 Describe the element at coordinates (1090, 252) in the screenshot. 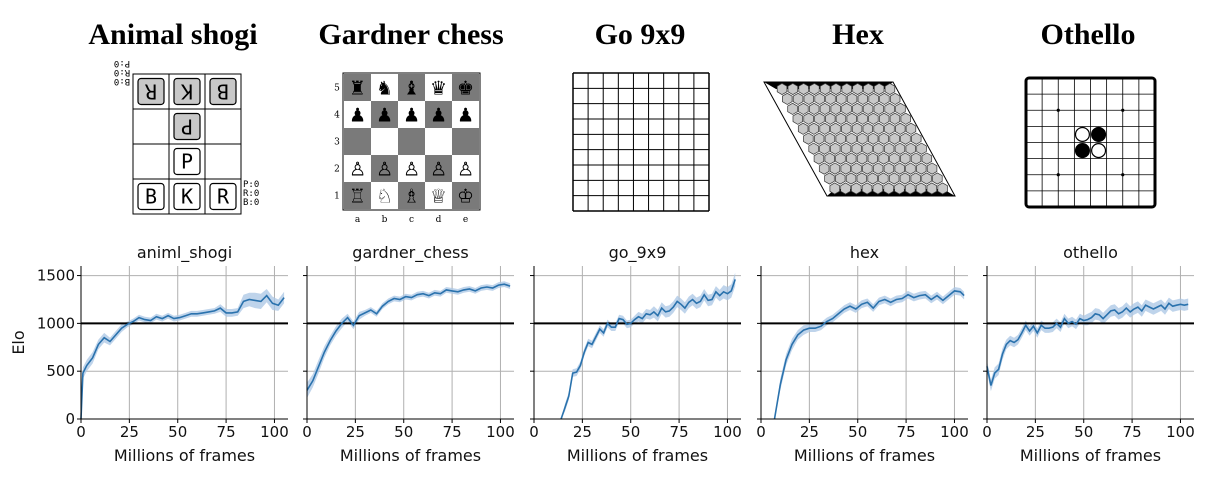

I see `chart-title: othello` at that location.